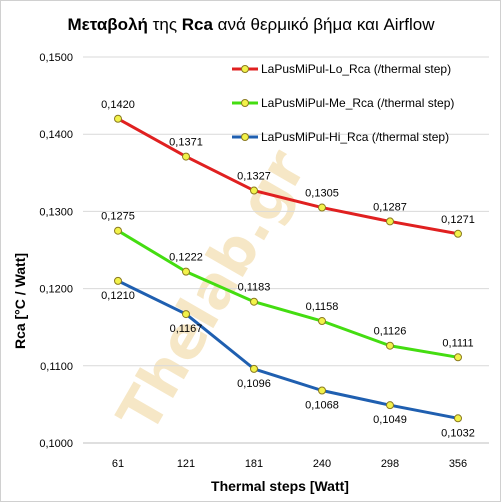 The width and height of the screenshot is (501, 503). What do you see at coordinates (186, 329) in the screenshot?
I see `data-label: 0,1167` at bounding box center [186, 329].